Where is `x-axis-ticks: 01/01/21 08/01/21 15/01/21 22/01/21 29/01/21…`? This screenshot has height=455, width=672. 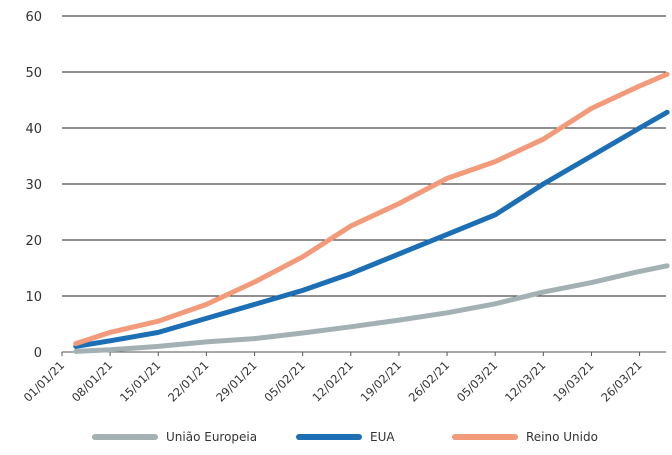
x-axis-ticks: 01/01/21 08/01/21 15/01/21 22/01/21 29/01/21… is located at coordinates (333, 378).